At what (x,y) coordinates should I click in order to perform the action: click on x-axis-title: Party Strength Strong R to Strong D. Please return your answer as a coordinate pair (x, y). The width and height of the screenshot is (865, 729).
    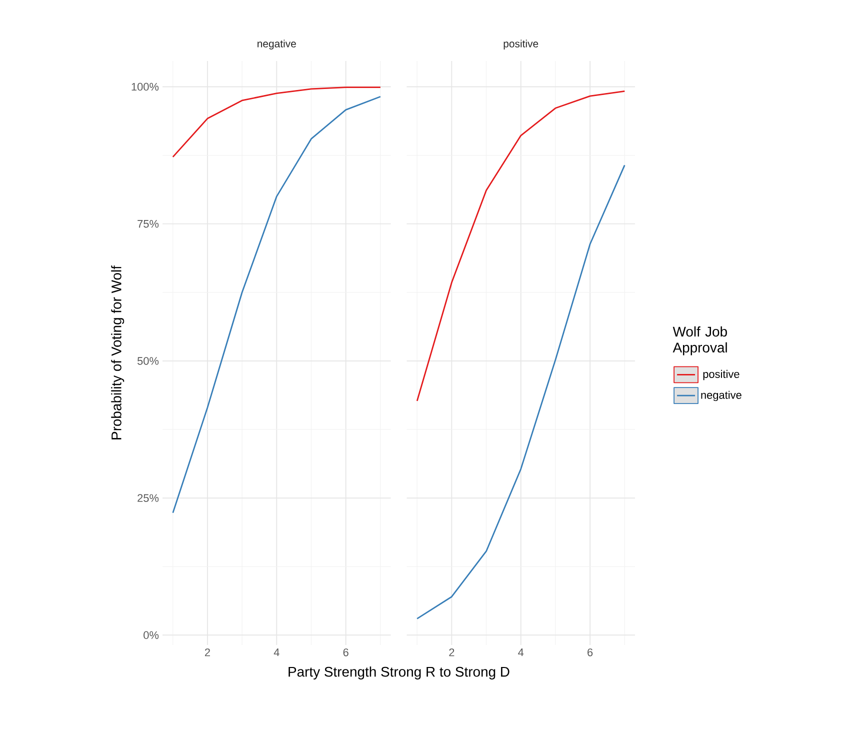
    Looking at the image, I should click on (399, 673).